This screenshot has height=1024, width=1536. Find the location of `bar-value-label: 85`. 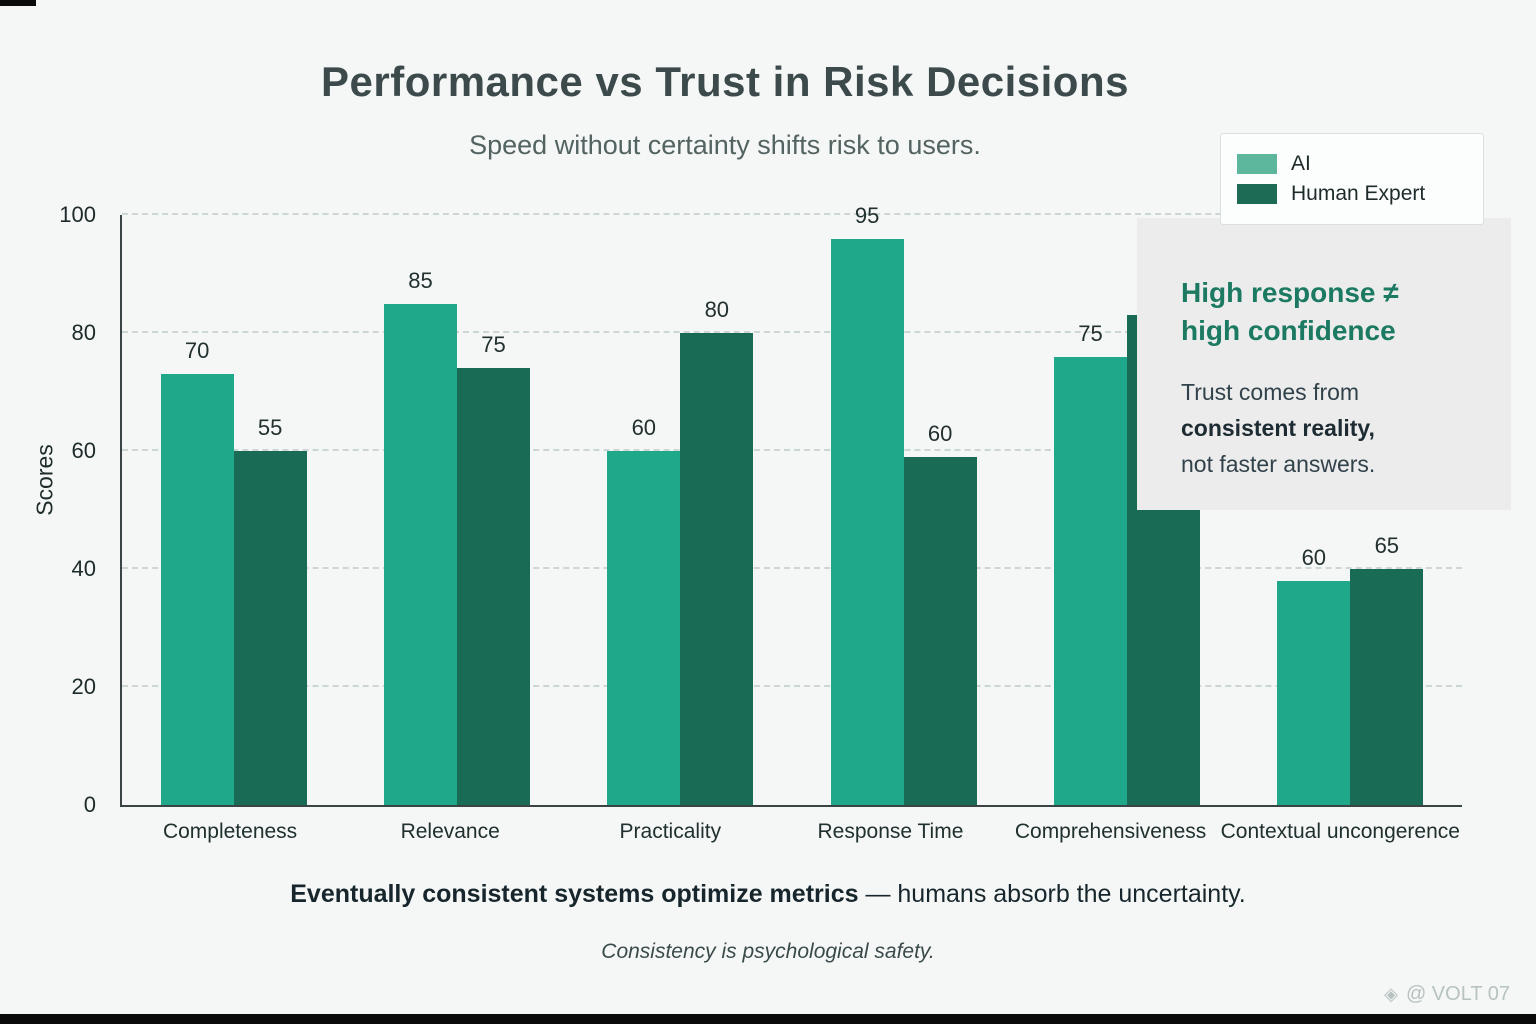

bar-value-label: 85 is located at coordinates (420, 280).